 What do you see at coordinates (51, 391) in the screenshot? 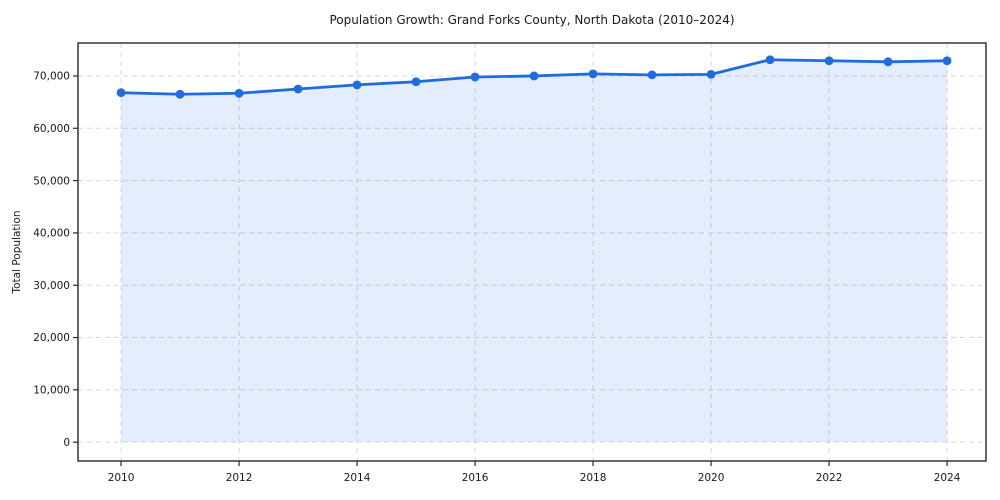
I see `y-tick-label: 10,000` at bounding box center [51, 391].